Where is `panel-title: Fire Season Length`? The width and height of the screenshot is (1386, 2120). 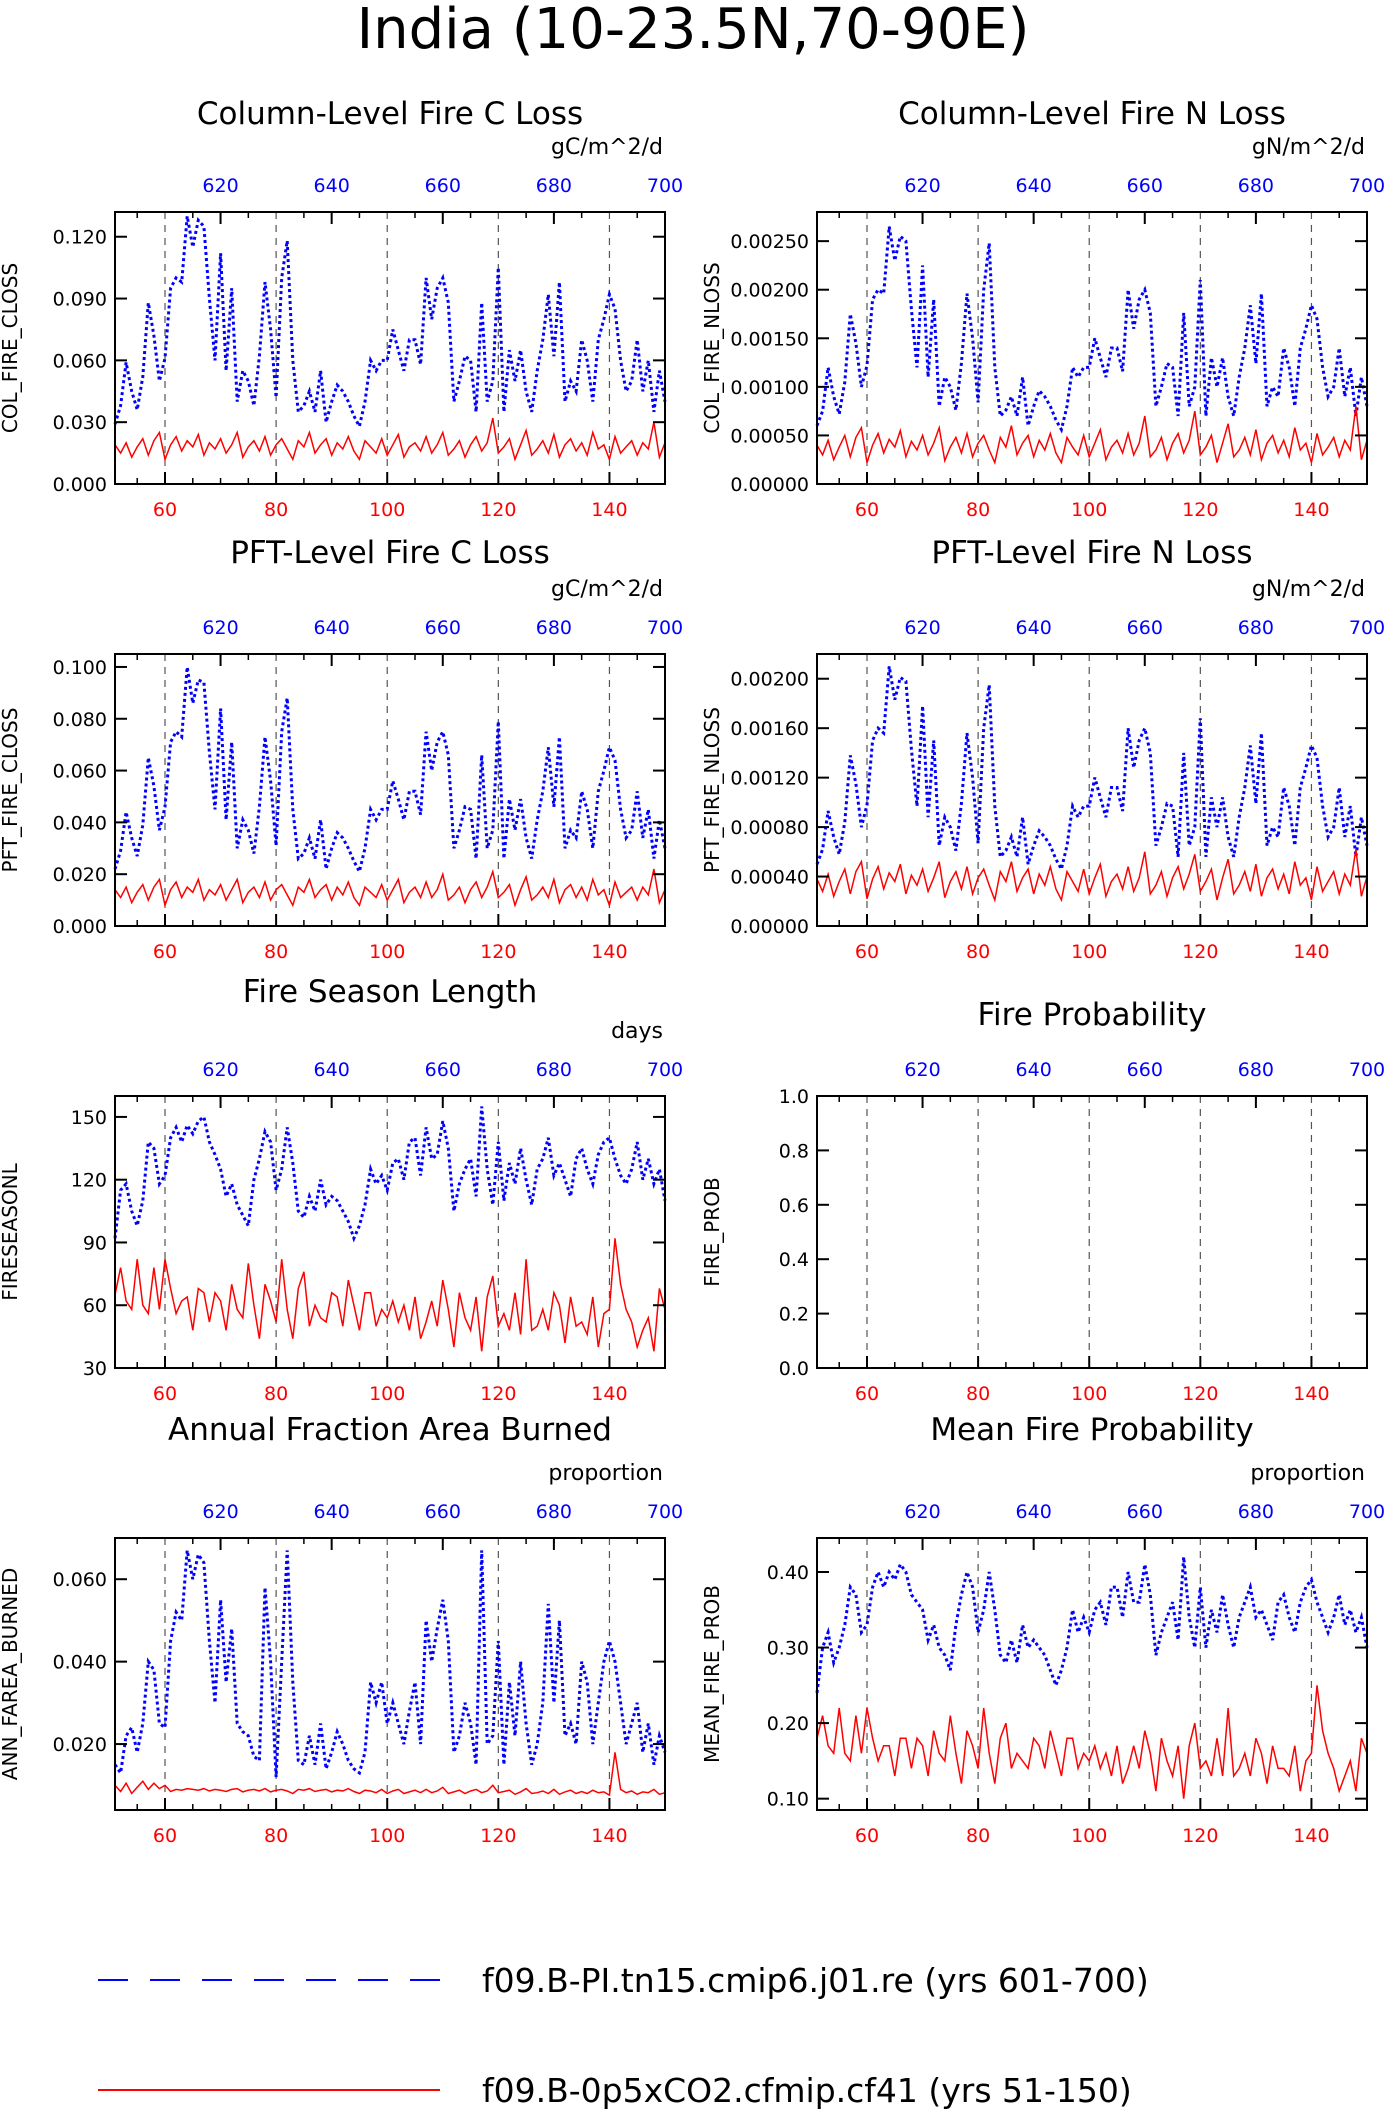
panel-title: Fire Season Length is located at coordinates (390, 992).